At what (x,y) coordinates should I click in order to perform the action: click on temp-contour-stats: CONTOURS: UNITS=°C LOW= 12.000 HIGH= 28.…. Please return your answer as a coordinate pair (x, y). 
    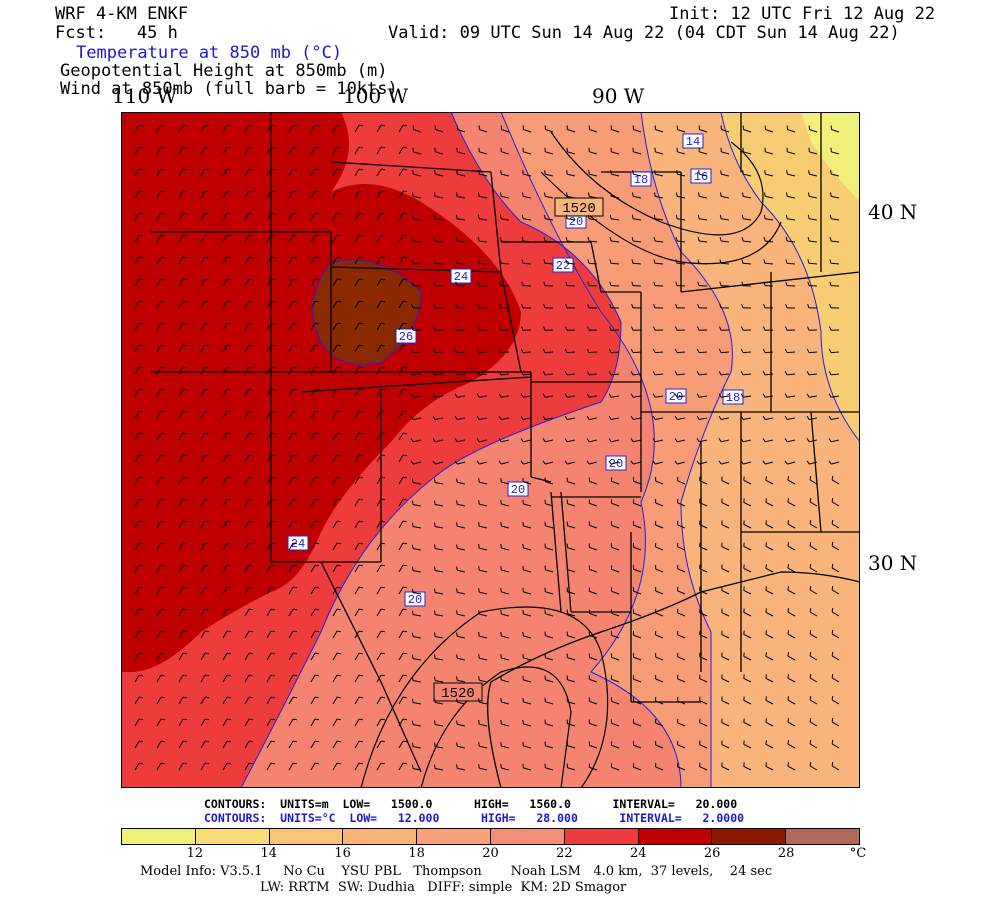
    Looking at the image, I should click on (474, 818).